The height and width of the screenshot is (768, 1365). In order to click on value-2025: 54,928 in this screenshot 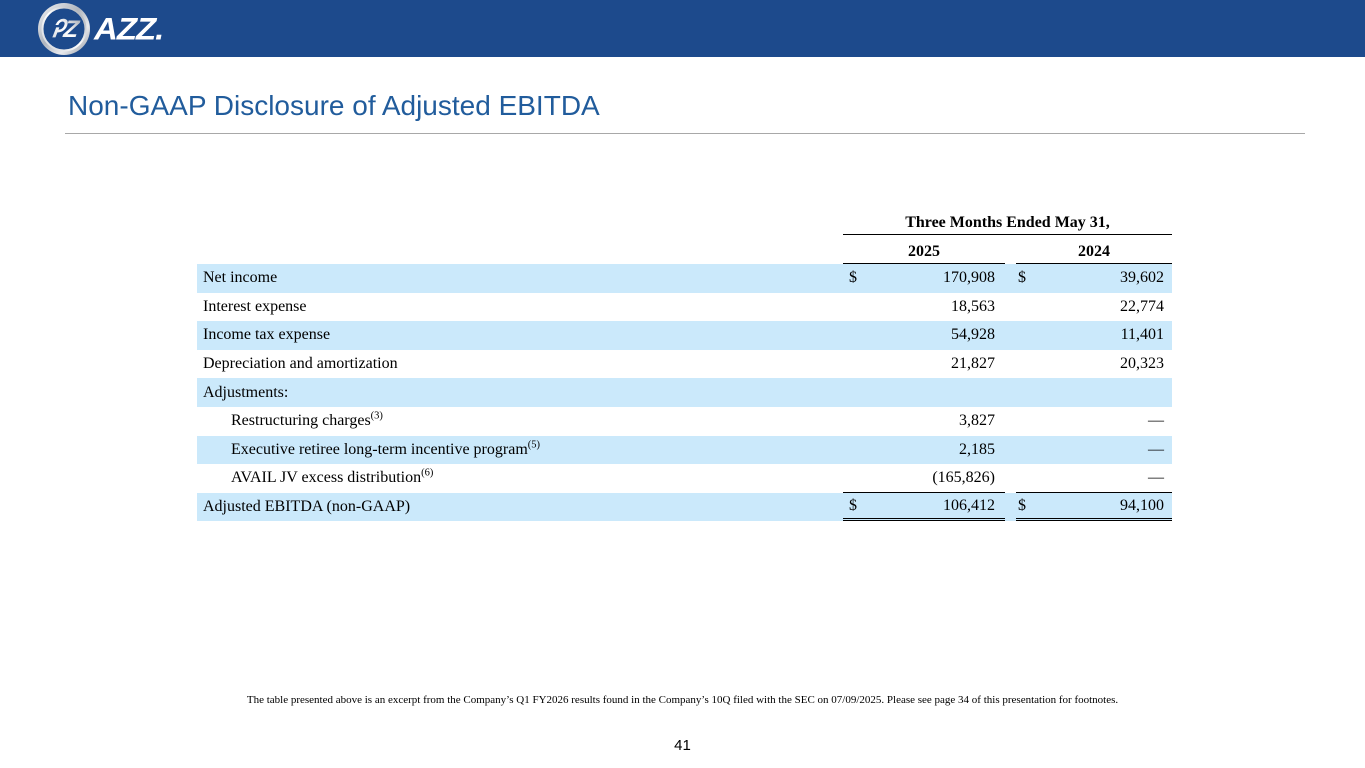, I will do `click(973, 335)`.